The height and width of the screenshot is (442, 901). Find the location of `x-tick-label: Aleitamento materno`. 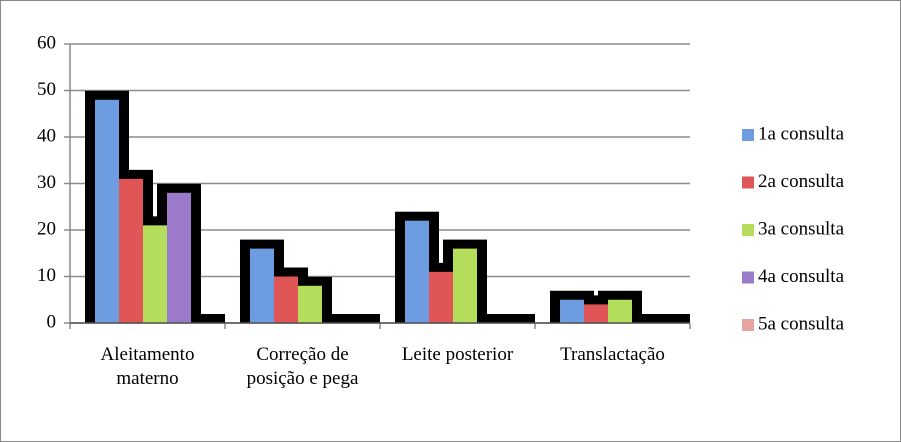

x-tick-label: Aleitamento materno is located at coordinates (147, 366).